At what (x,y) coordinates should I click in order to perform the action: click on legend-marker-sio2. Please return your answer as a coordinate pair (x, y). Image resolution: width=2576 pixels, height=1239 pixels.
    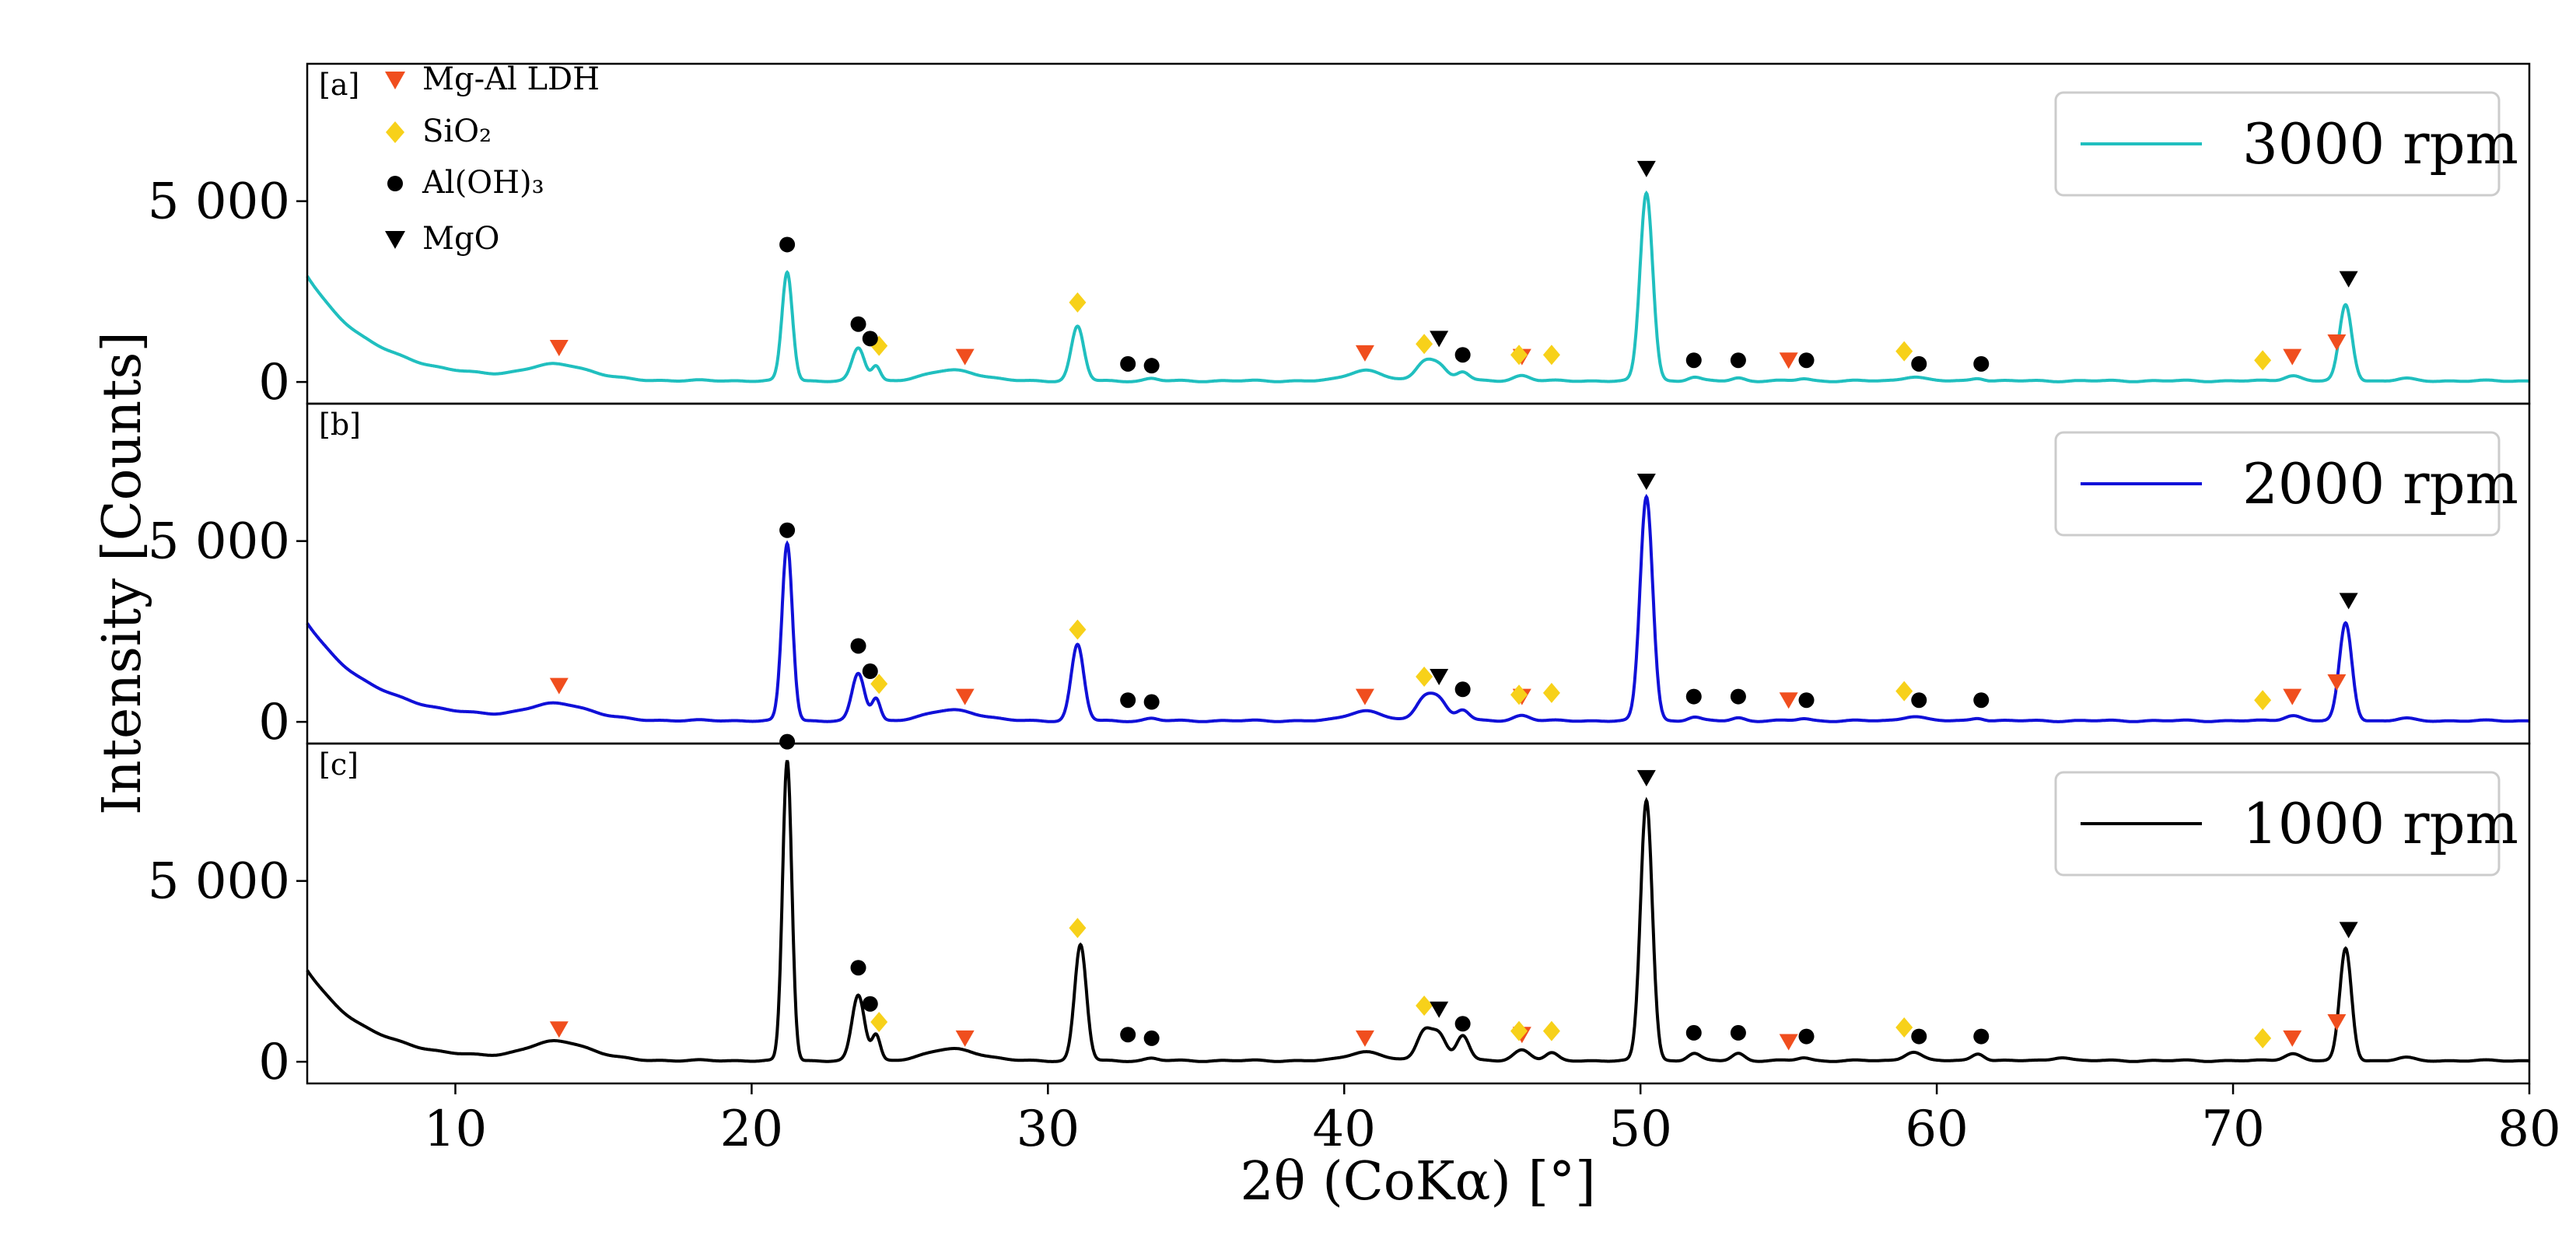
    Looking at the image, I should click on (395, 132).